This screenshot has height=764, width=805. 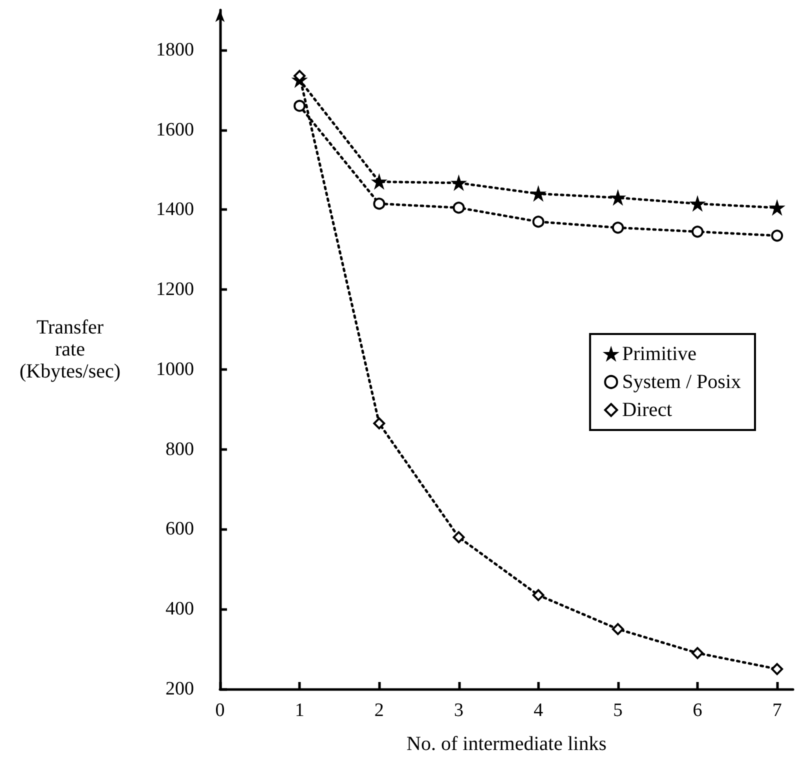 What do you see at coordinates (682, 382) in the screenshot?
I see `legend-label: System / Posix` at bounding box center [682, 382].